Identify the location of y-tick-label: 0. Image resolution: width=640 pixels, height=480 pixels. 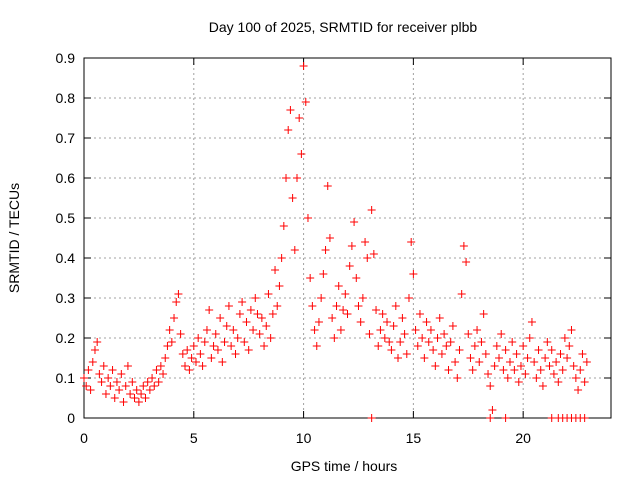
(71, 418).